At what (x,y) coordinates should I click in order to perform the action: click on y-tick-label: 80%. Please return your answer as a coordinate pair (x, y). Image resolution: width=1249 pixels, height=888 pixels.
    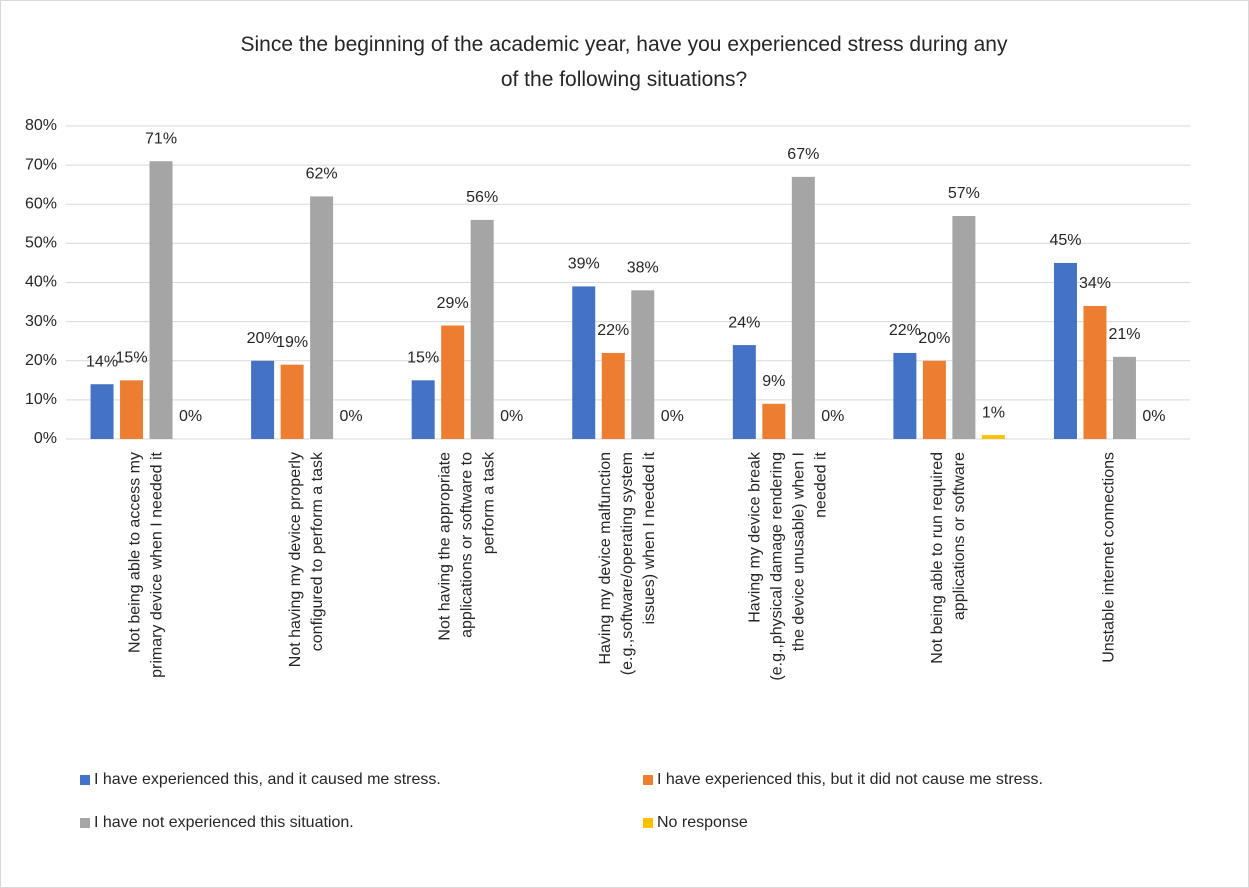
    Looking at the image, I should click on (41, 125).